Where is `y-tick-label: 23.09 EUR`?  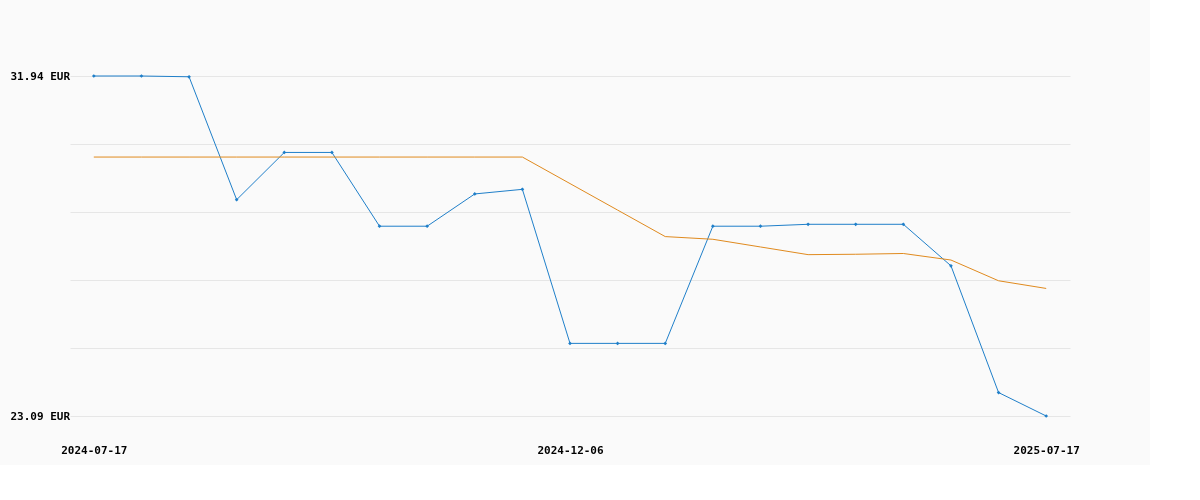
y-tick-label: 23.09 EUR is located at coordinates (40, 416).